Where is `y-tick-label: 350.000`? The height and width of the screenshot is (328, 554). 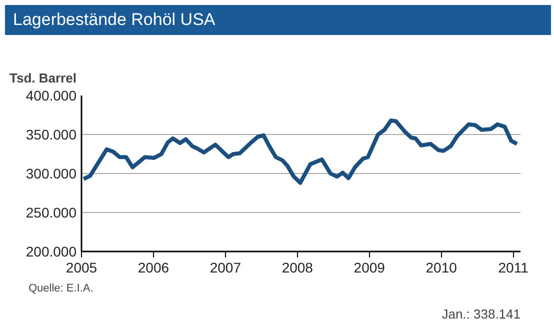
y-tick-label: 350.000 is located at coordinates (51, 134).